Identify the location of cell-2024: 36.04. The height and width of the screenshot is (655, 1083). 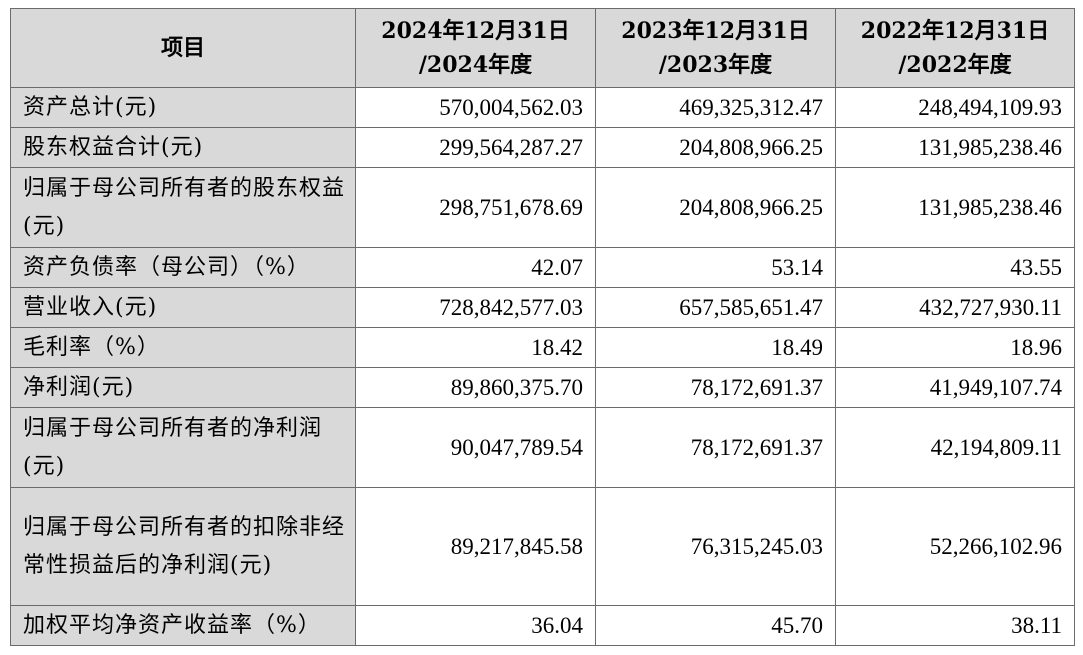
(475, 625).